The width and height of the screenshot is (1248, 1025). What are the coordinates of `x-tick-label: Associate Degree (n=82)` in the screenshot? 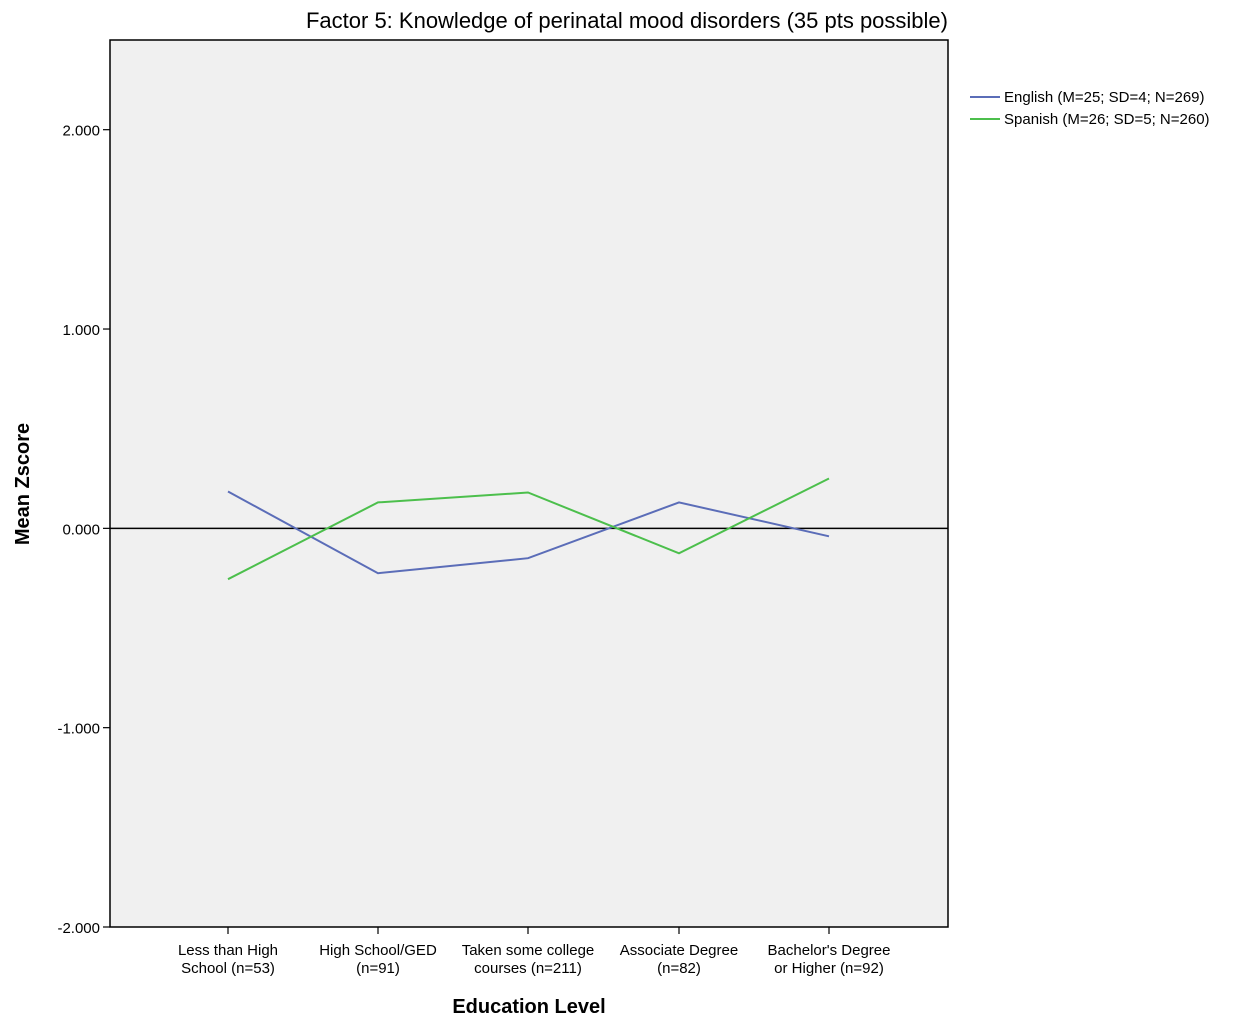 It's located at (679, 959).